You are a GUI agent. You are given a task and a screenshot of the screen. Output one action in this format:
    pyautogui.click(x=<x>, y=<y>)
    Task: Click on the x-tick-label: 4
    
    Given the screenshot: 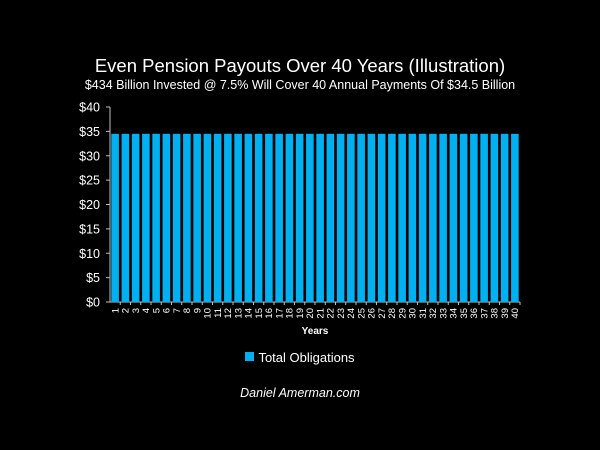 What is the action you would take?
    pyautogui.click(x=146, y=310)
    